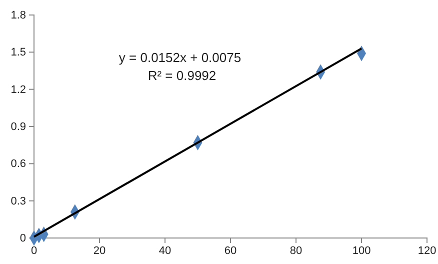 The image size is (438, 264). Describe the element at coordinates (361, 250) in the screenshot. I see `x-tick-label: 100` at that location.